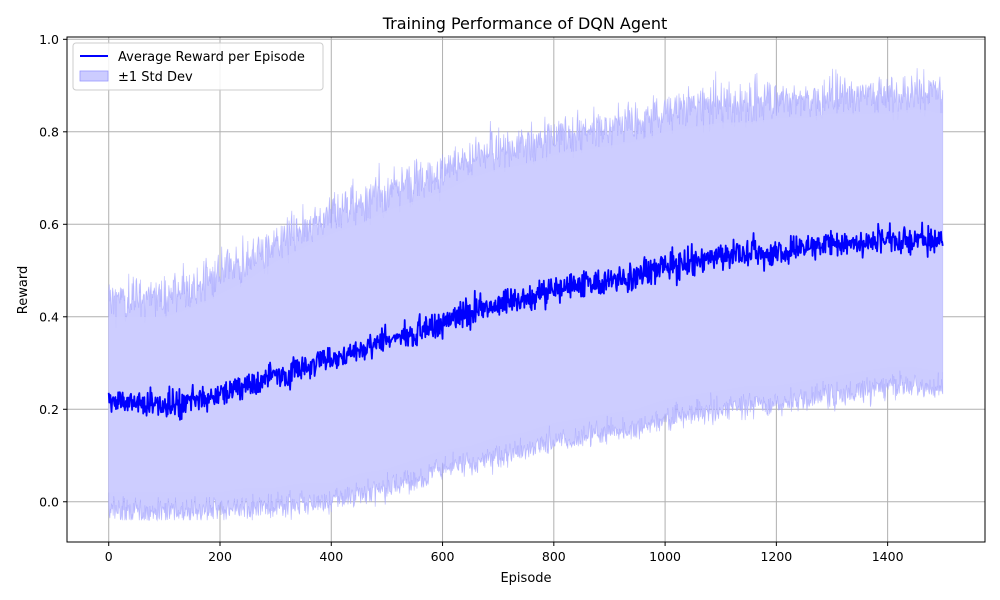 The height and width of the screenshot is (600, 1000). What do you see at coordinates (443, 556) in the screenshot?
I see `x-tick-label: 600` at bounding box center [443, 556].